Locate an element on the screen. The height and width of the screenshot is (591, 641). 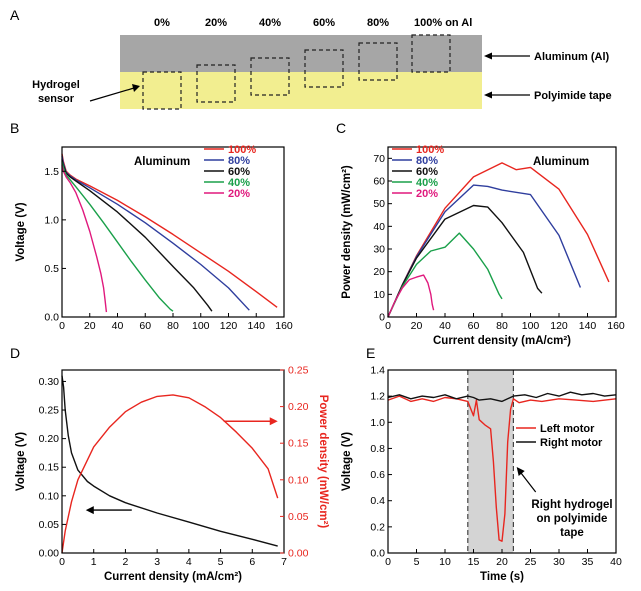
aluminum-arrow-head is located at coordinates (488, 56).